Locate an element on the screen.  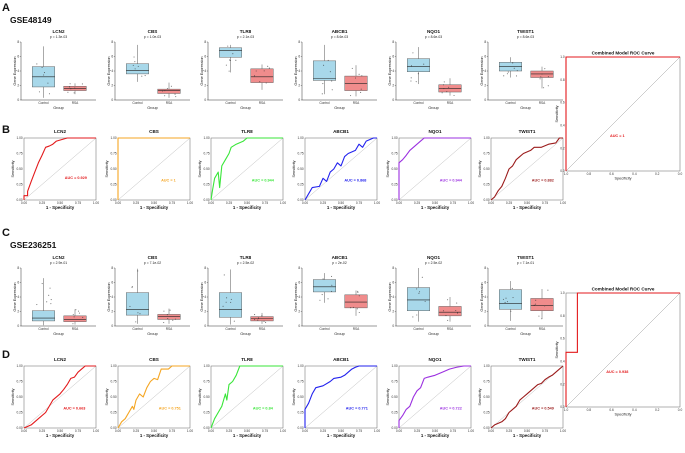
boxplot-pvalue: p = 2e-02 is located at coordinates (339, 263).